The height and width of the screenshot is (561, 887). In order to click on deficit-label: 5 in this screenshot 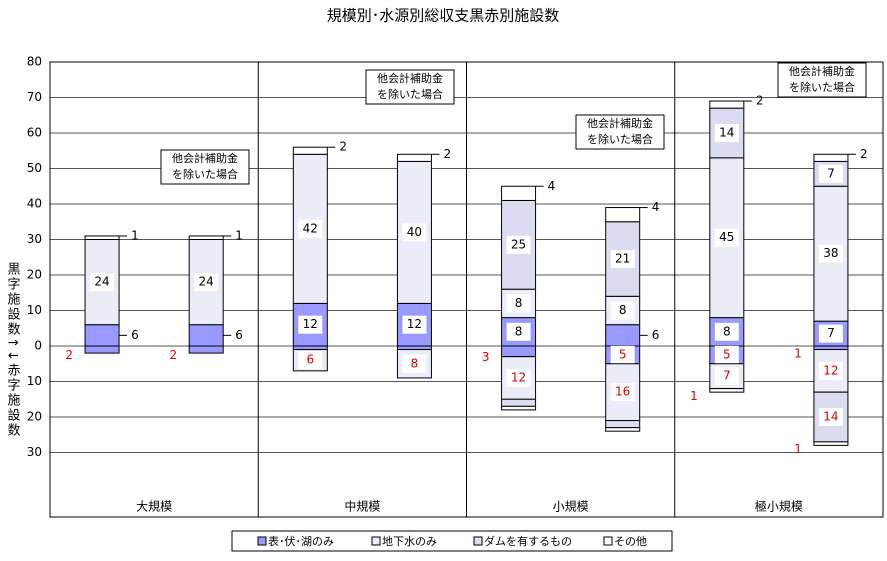, I will do `click(623, 354)`.